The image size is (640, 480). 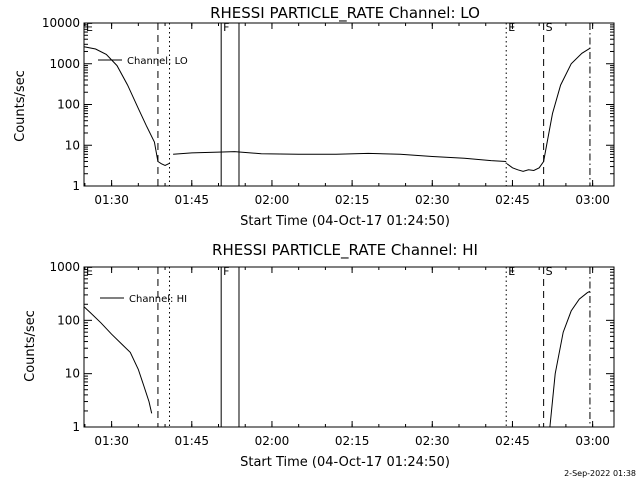 What do you see at coordinates (61, 23) in the screenshot?
I see `y-tick-label: 10000` at bounding box center [61, 23].